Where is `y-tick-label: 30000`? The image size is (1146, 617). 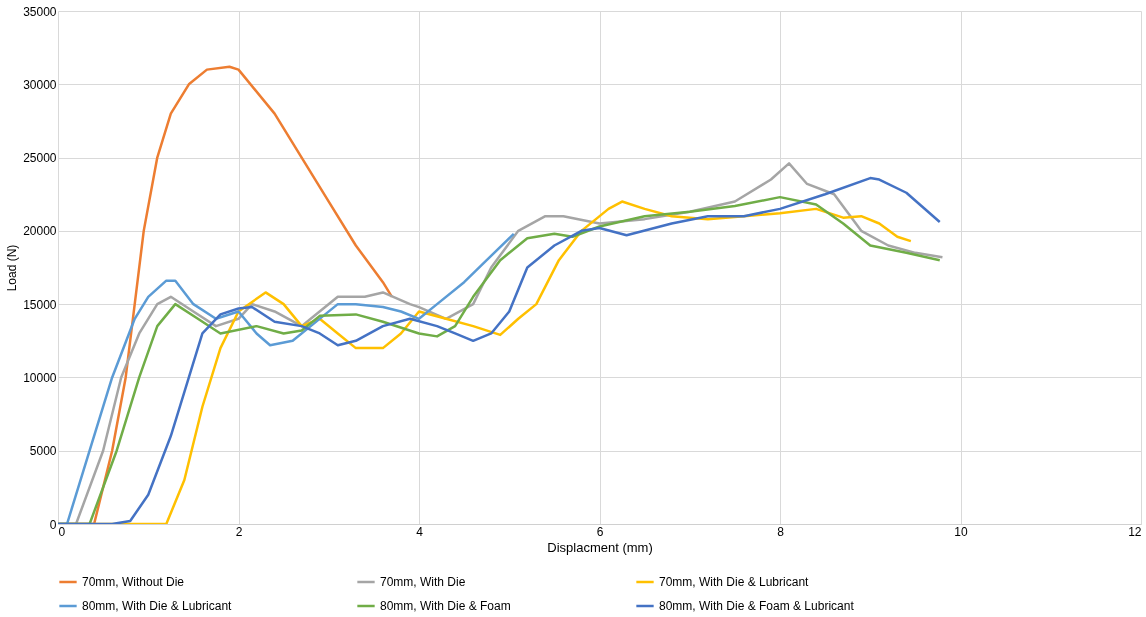
y-tick-label: 30000 is located at coordinates (40, 84).